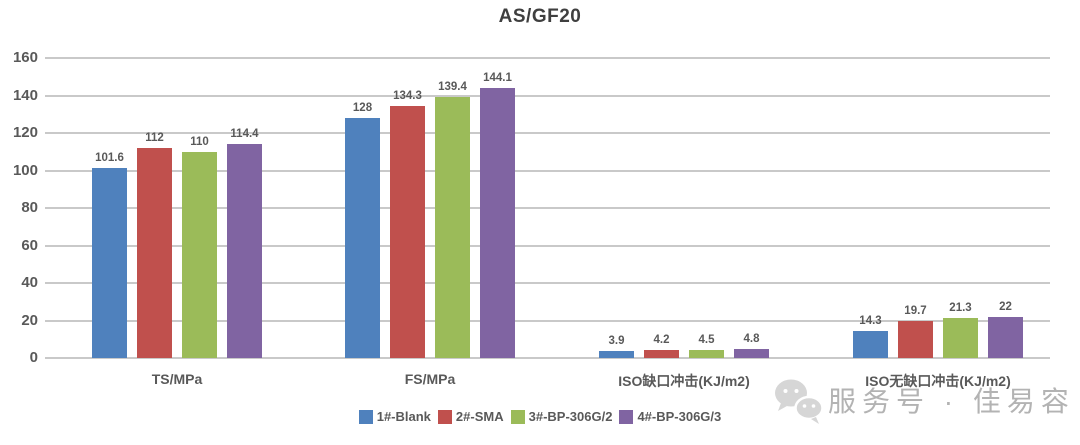 The height and width of the screenshot is (445, 1080). Describe the element at coordinates (407, 232) in the screenshot. I see `bar-2#-SMA-FS/MPa` at that location.